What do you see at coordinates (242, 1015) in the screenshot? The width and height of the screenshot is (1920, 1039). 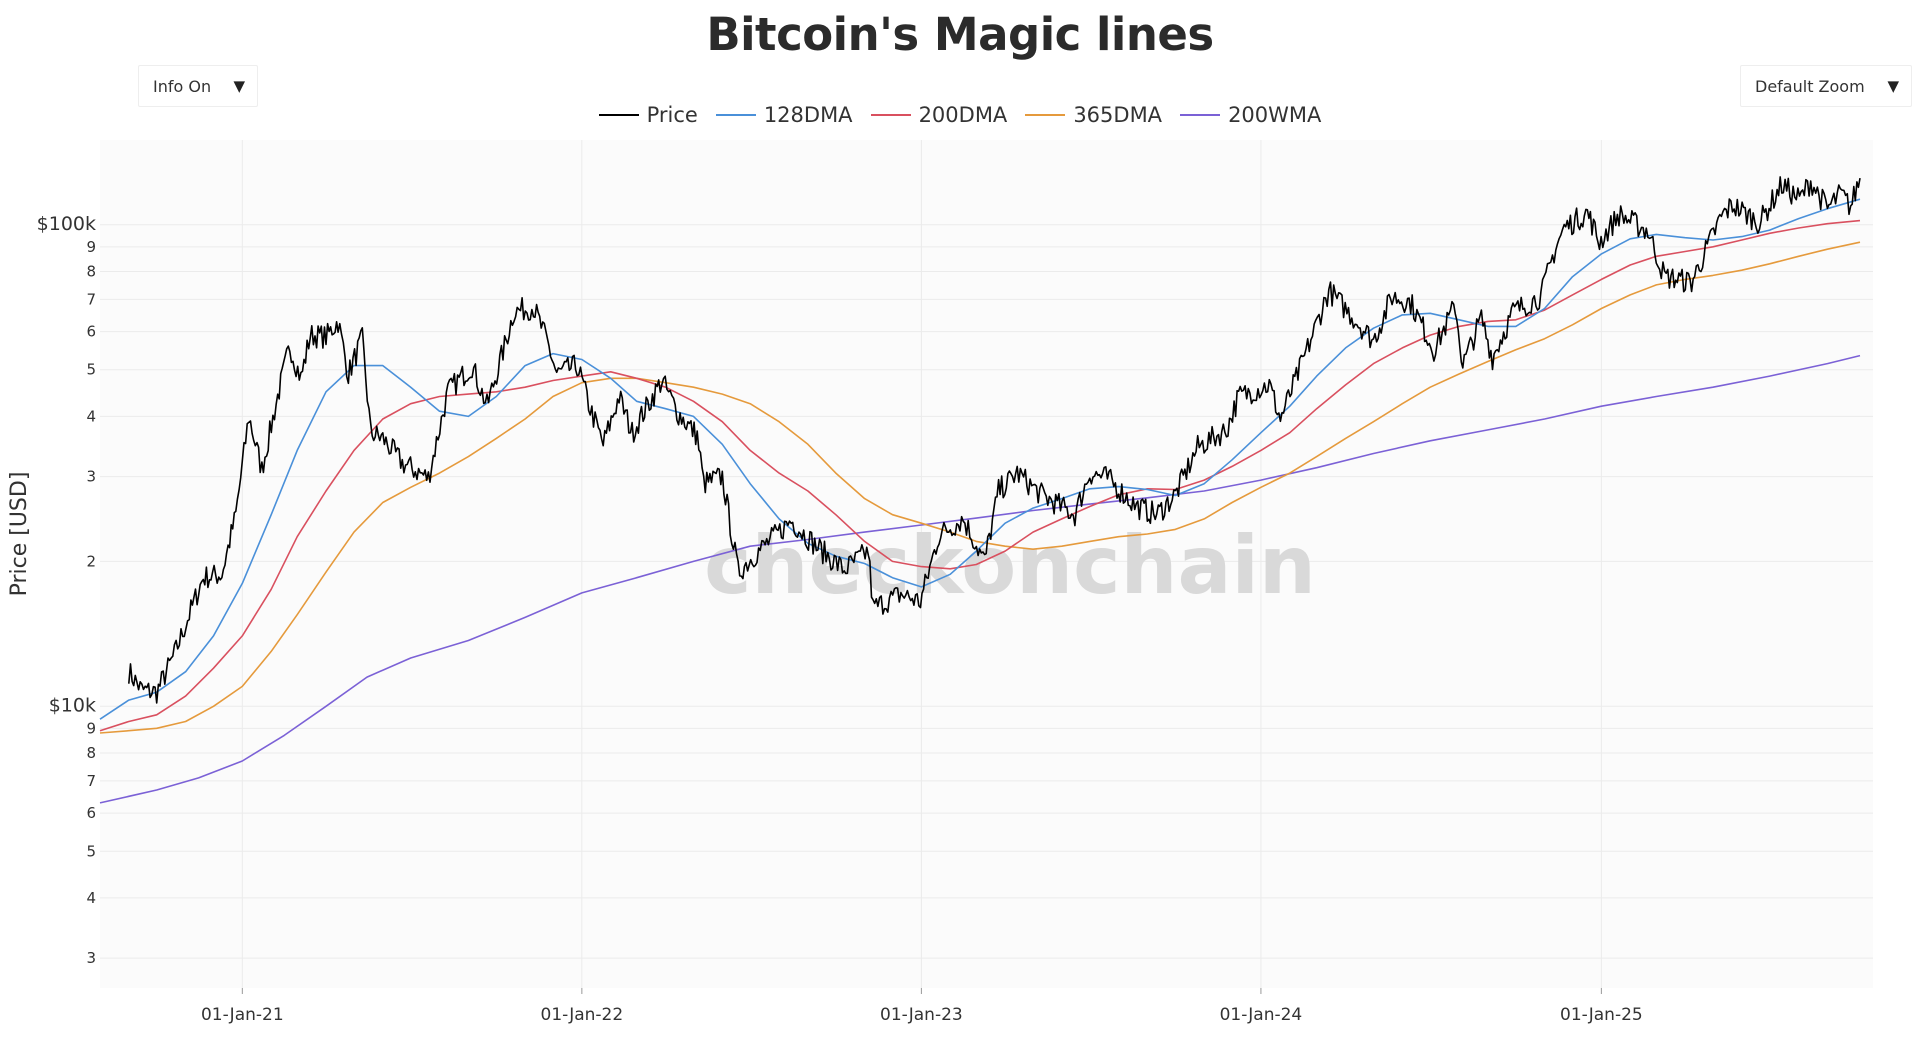 I see `x-tick-label: 01-Jan-21` at bounding box center [242, 1015].